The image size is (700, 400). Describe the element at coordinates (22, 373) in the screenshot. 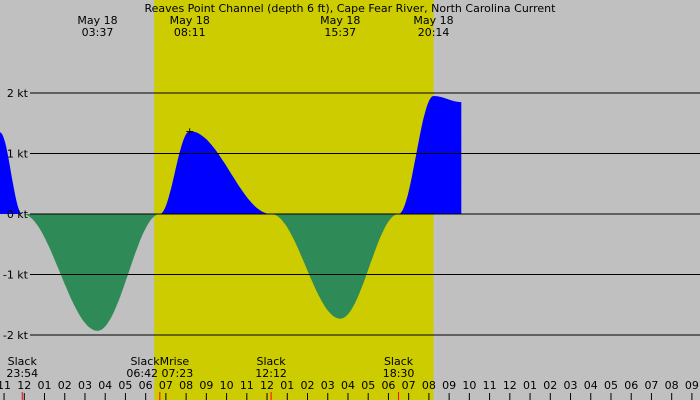

I see `event-time: 23:54` at that location.